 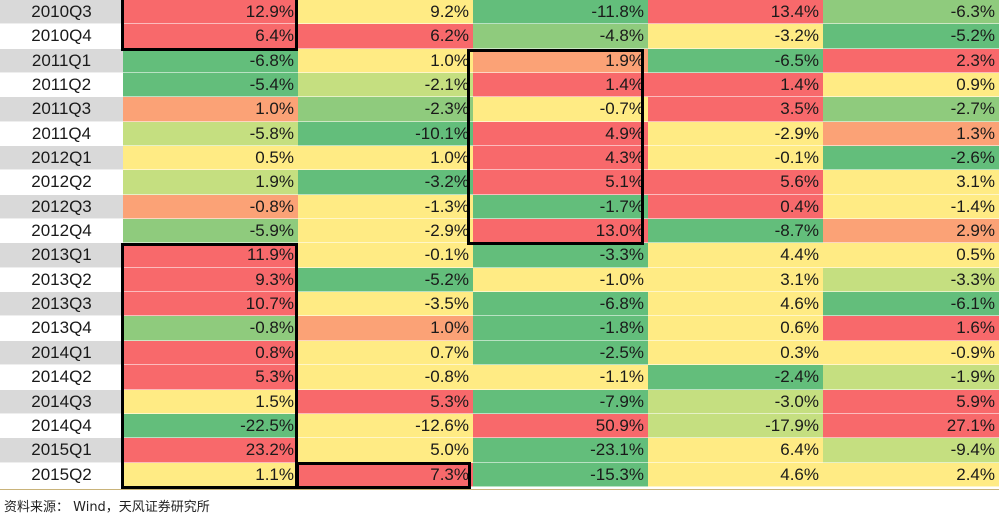 I want to click on value-cell: 0.5%, so click(x=210, y=158).